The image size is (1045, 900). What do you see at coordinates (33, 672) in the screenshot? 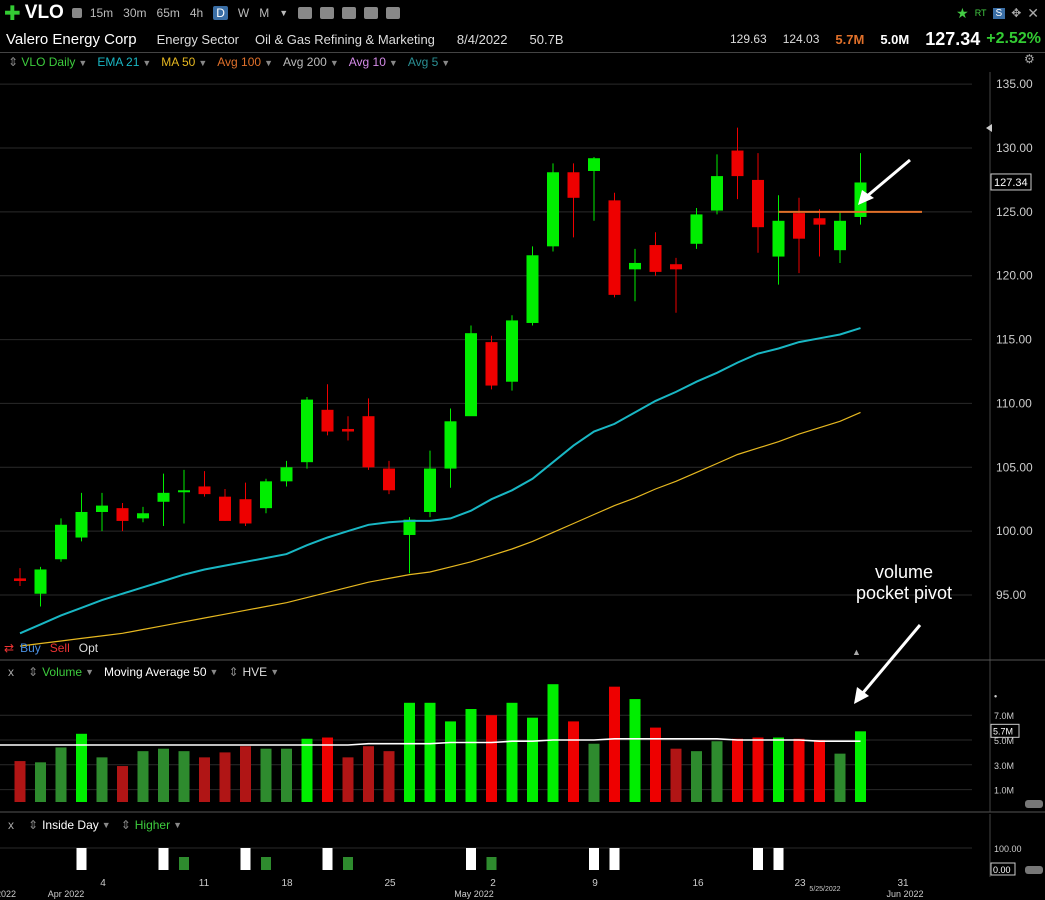
I see `volume-drag-icon: ⇕` at bounding box center [33, 672].